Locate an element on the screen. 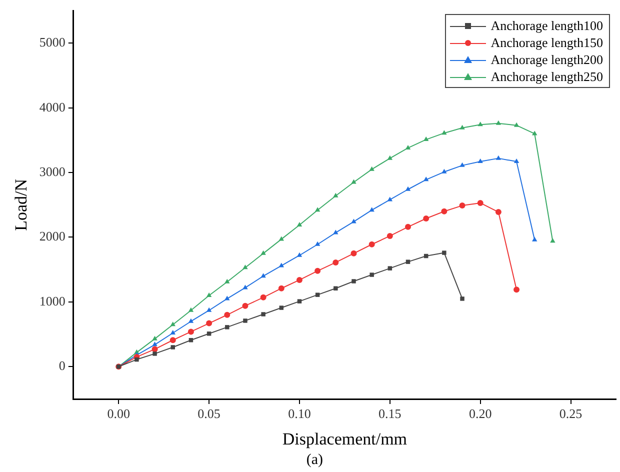  y-tick-label: 3000 is located at coordinates (52, 171).